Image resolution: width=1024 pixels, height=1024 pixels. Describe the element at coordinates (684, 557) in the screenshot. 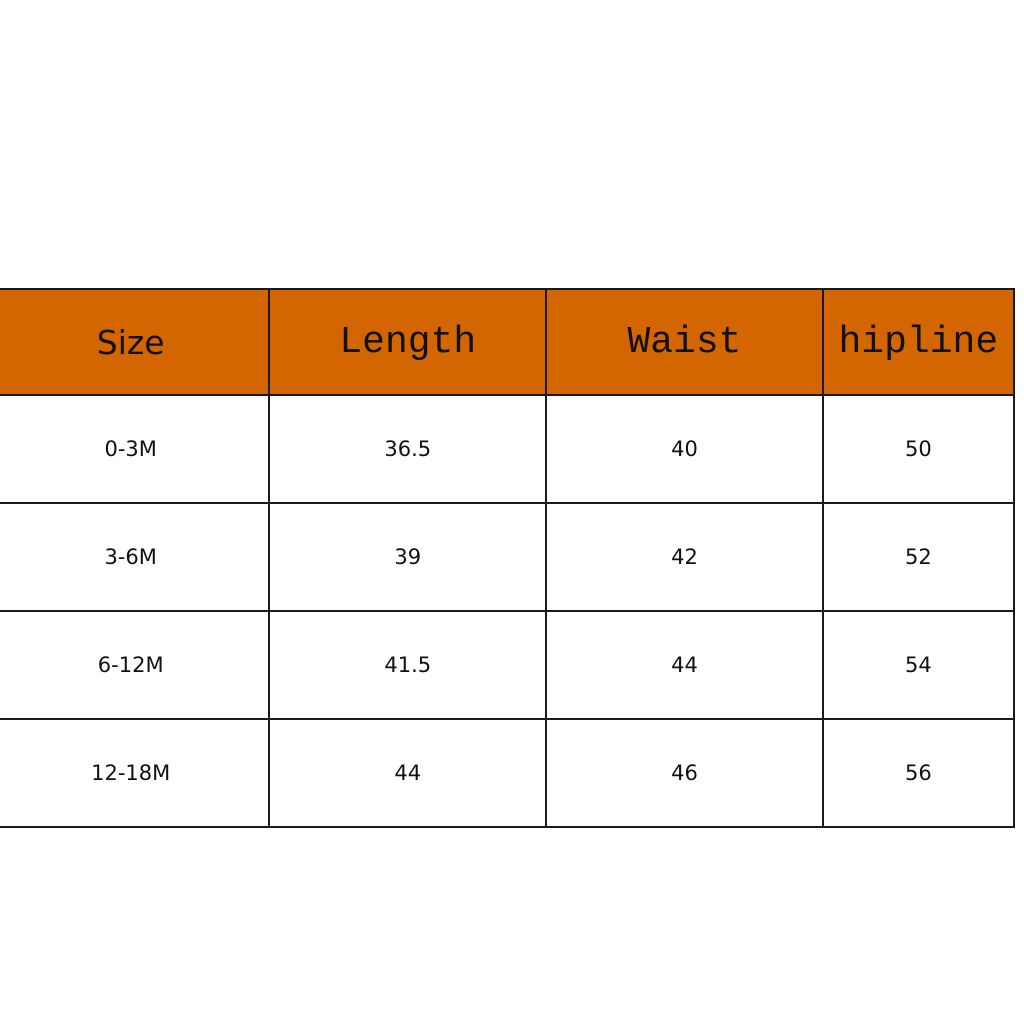

I see `table-cell: 42` at that location.